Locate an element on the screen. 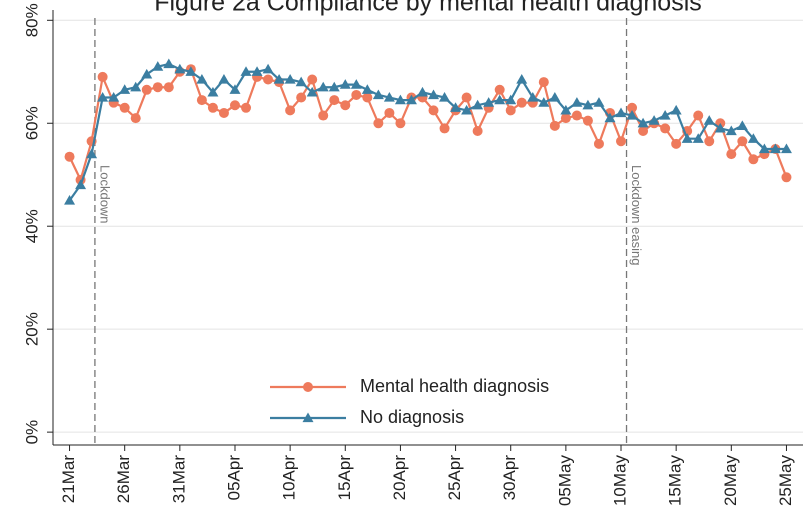  y-tick-label: 80% is located at coordinates (31, 20).